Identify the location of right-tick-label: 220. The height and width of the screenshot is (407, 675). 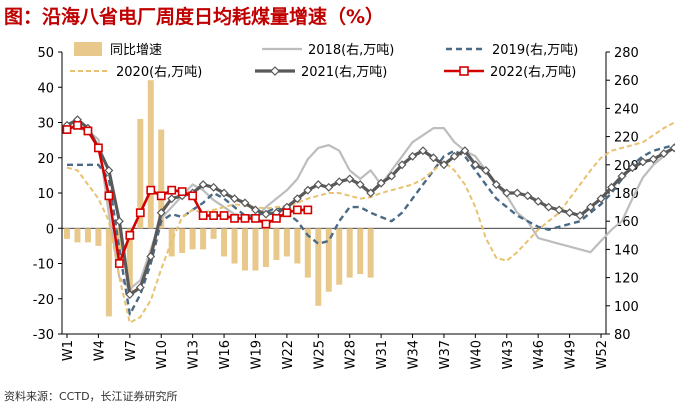
(626, 138).